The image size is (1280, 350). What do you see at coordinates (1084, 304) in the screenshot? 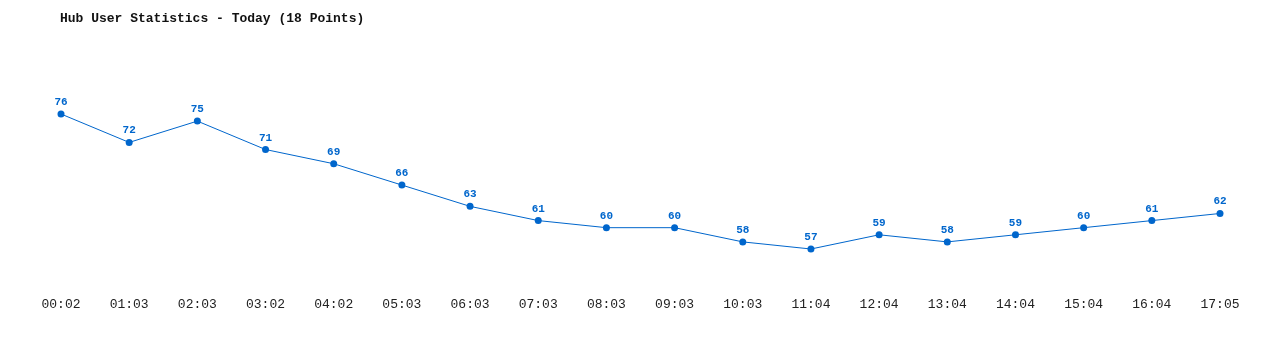
I see `x-tick-label: 15:04` at bounding box center [1084, 304].